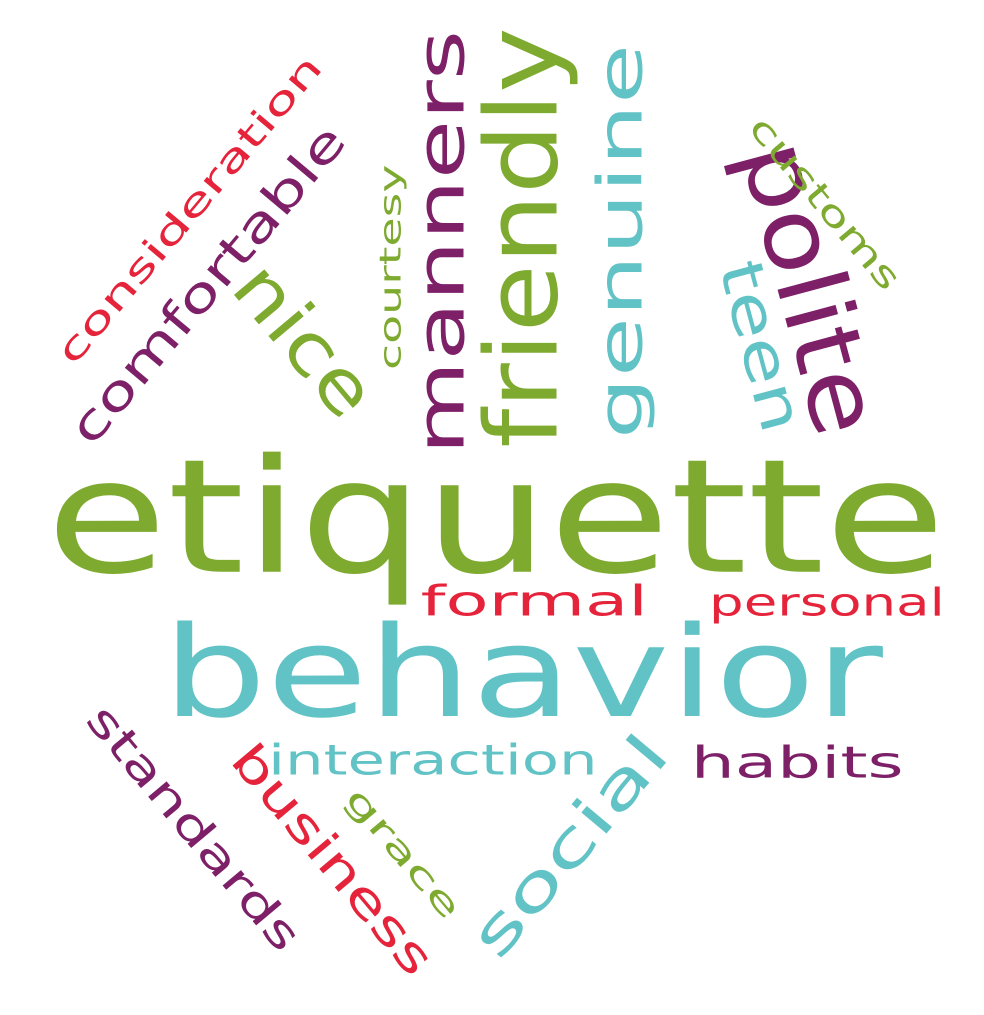  What do you see at coordinates (620, 241) in the screenshot?
I see `word-genuine: genuine` at bounding box center [620, 241].